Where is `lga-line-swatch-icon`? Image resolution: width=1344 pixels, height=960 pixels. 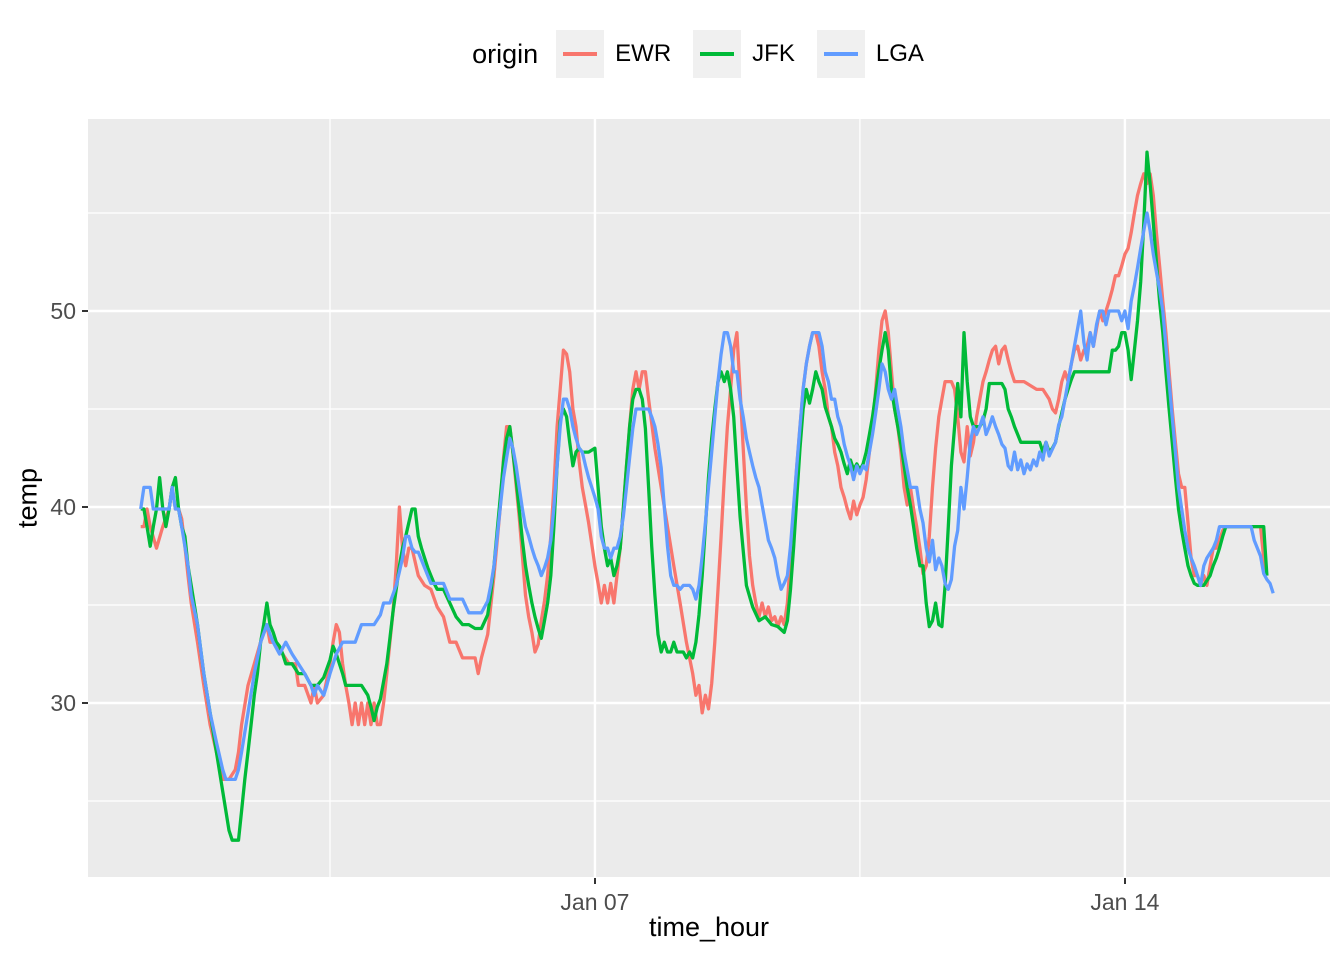
lga-line-swatch-icon is located at coordinates (840, 54).